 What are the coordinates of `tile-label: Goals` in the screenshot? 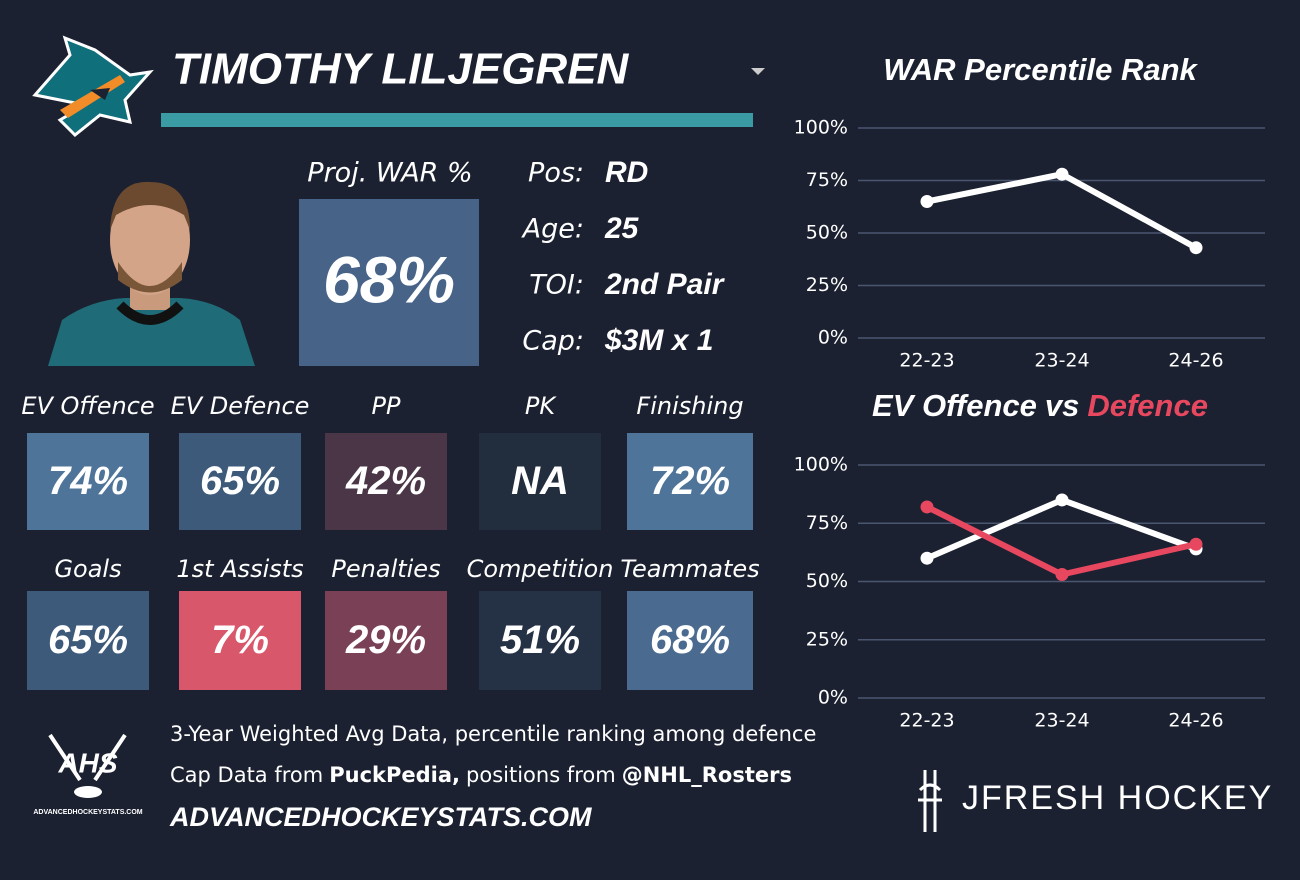 It's located at (87, 569).